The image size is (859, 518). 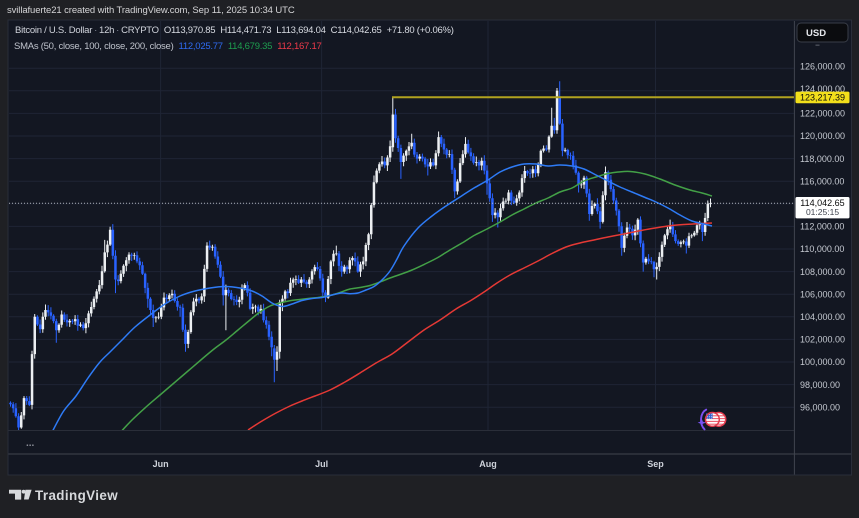 I want to click on svg-text: 110,000.00, so click(x=822, y=249).